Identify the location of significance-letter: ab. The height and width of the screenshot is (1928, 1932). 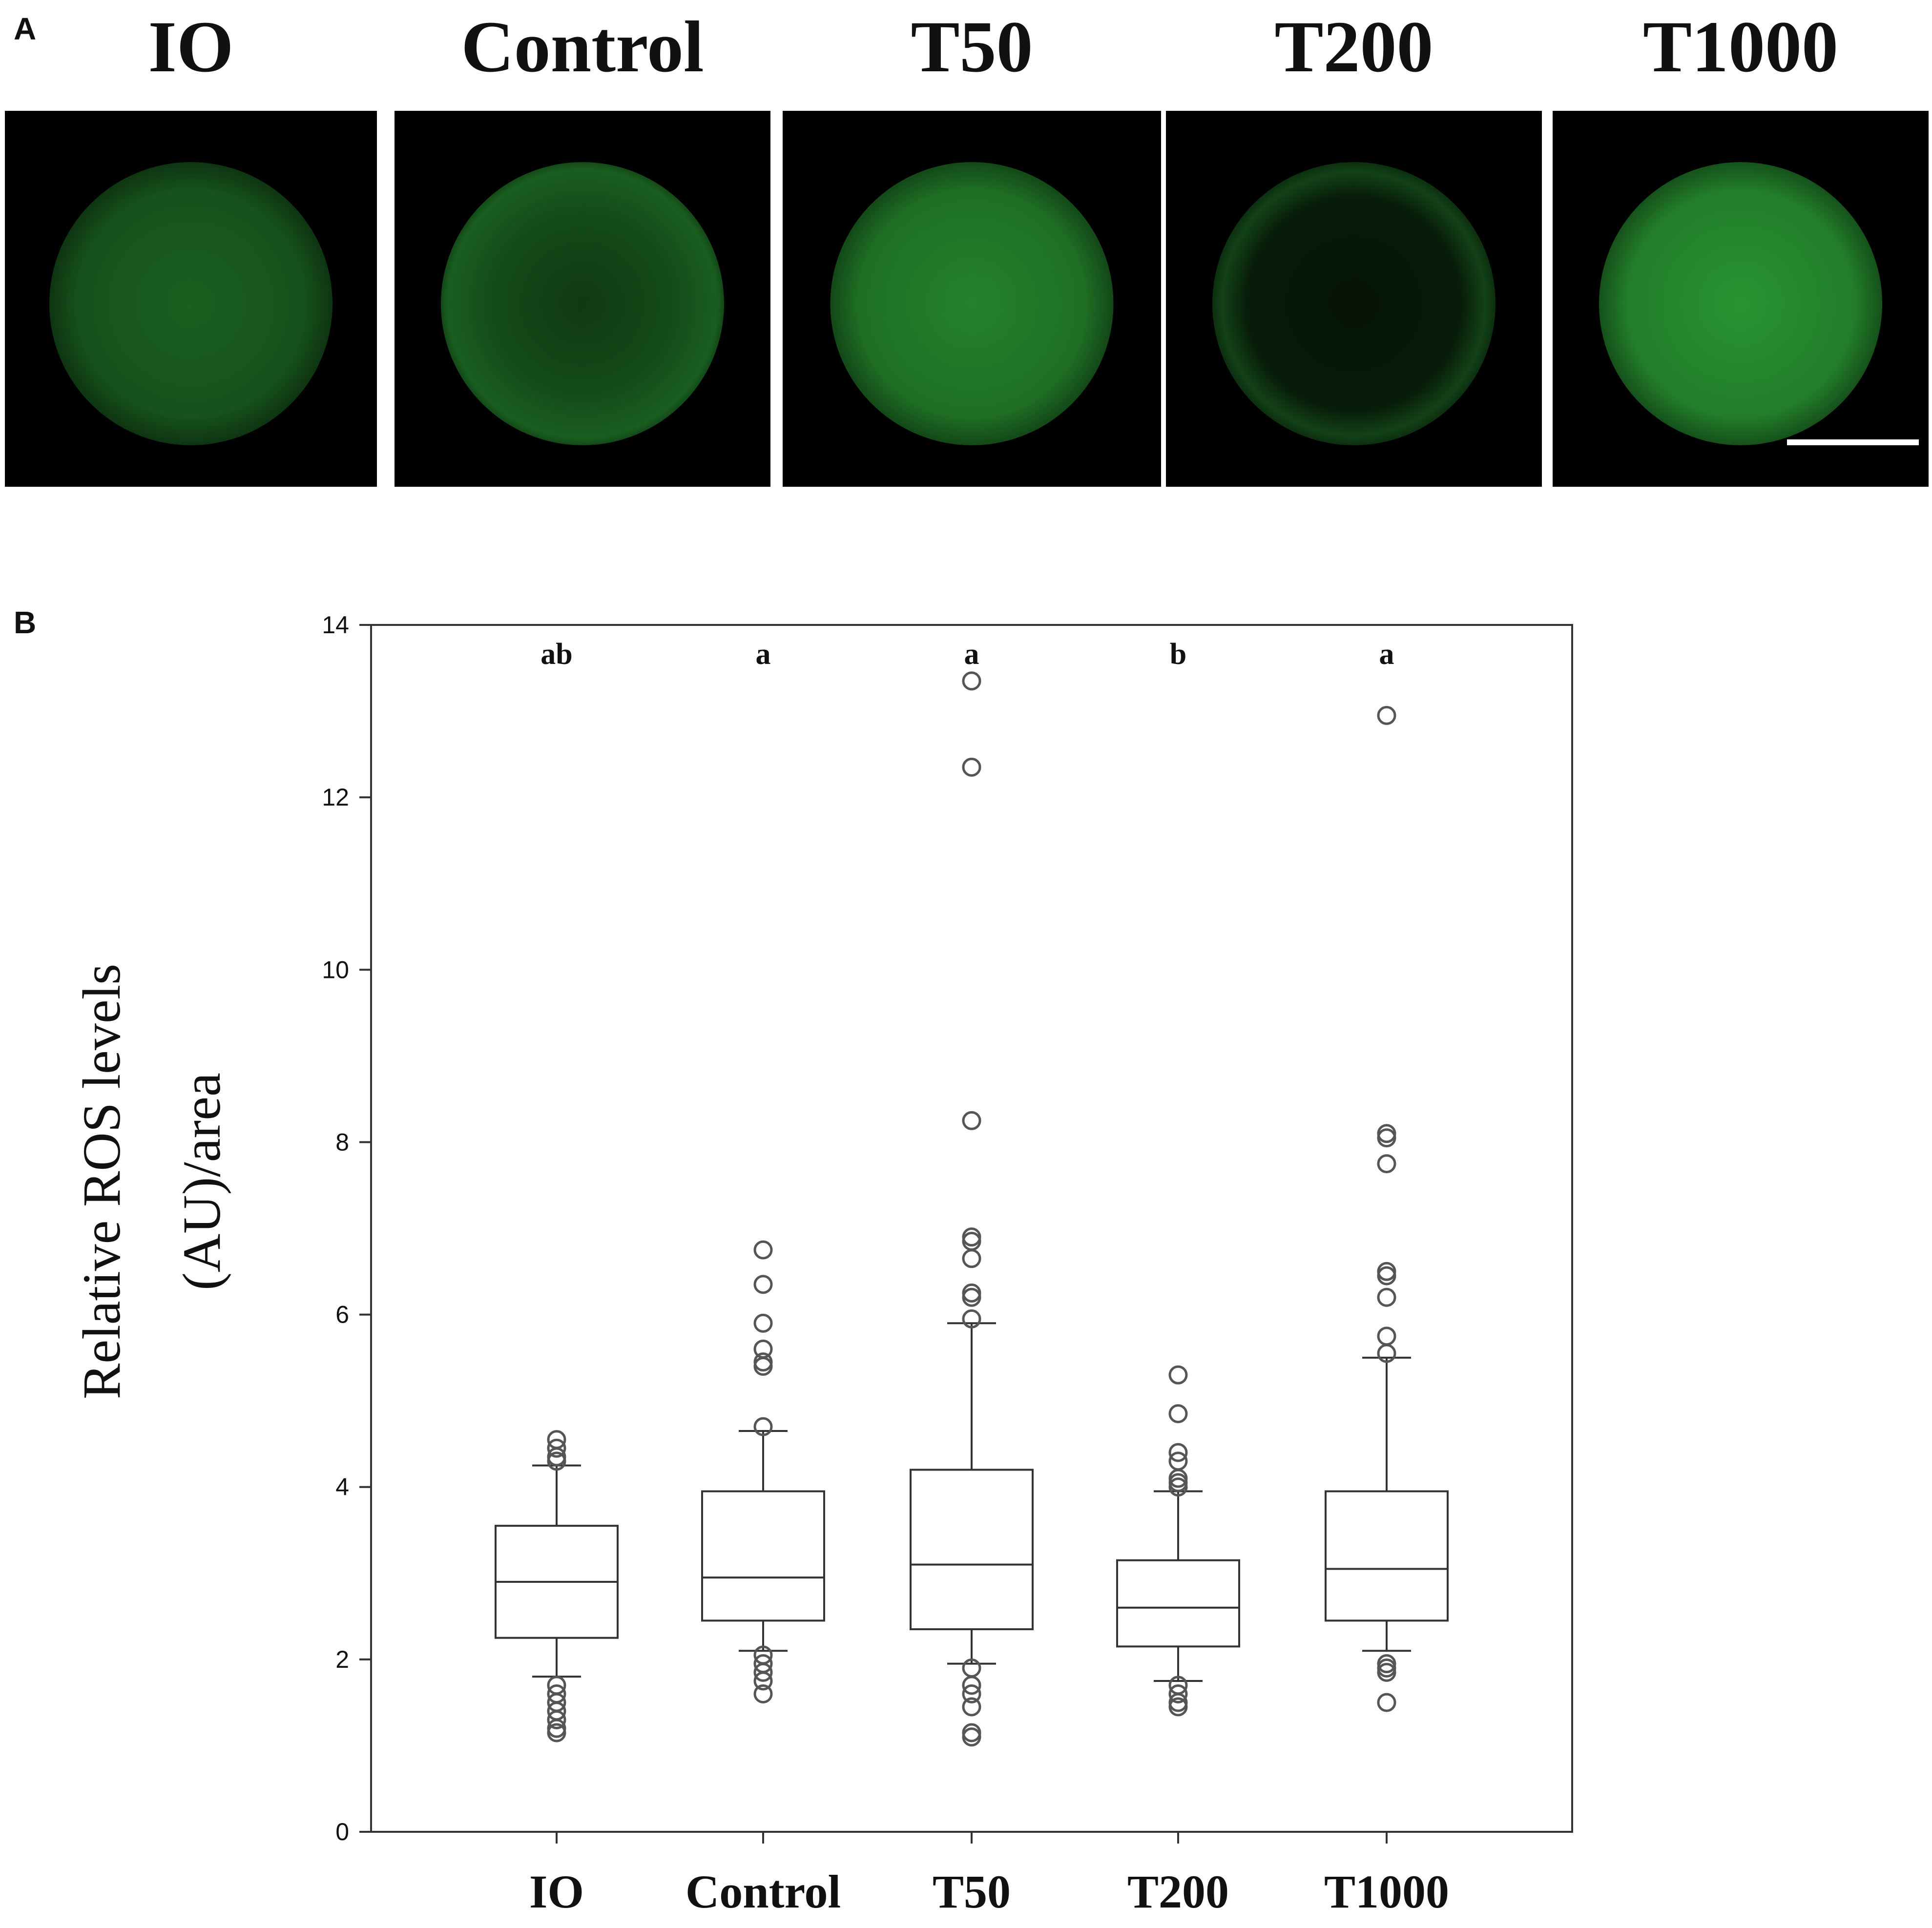
(556, 654).